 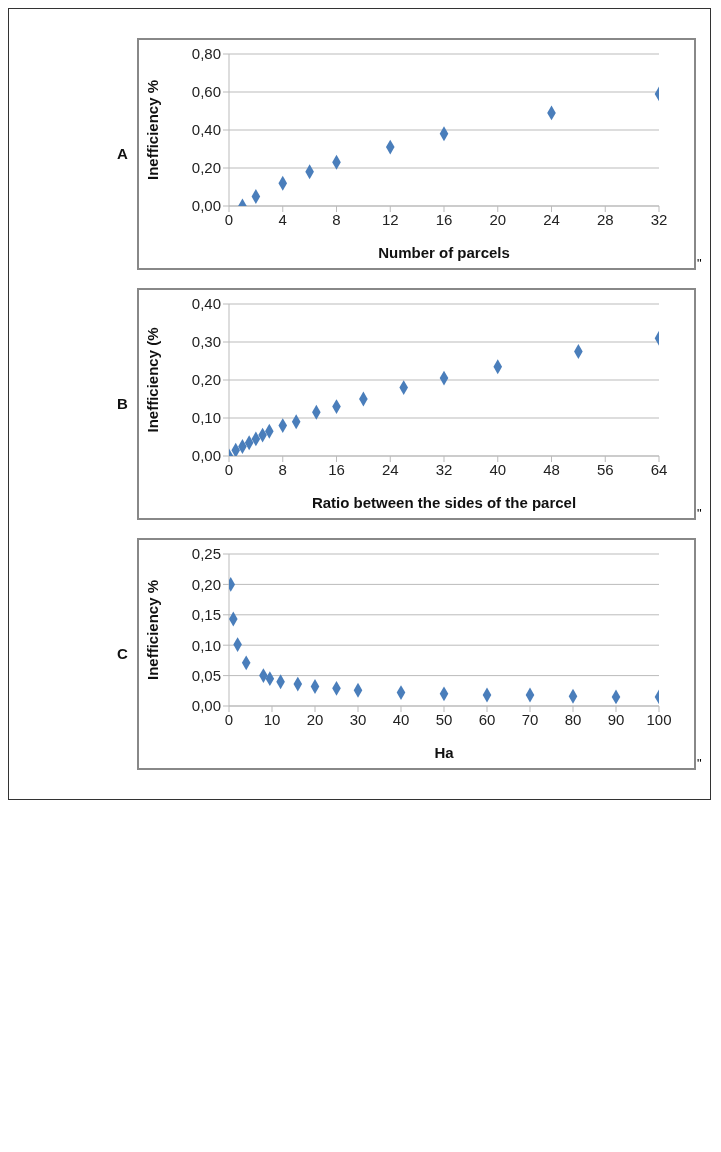 I want to click on x-axis-title: Number of parcels, so click(x=444, y=252).